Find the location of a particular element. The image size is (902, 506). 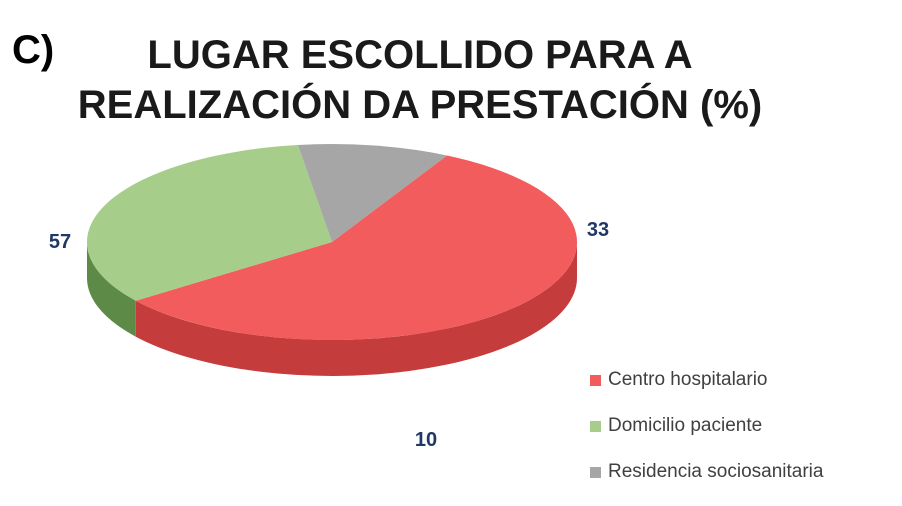

data-label-domicilio-paciente: 33 is located at coordinates (598, 230).